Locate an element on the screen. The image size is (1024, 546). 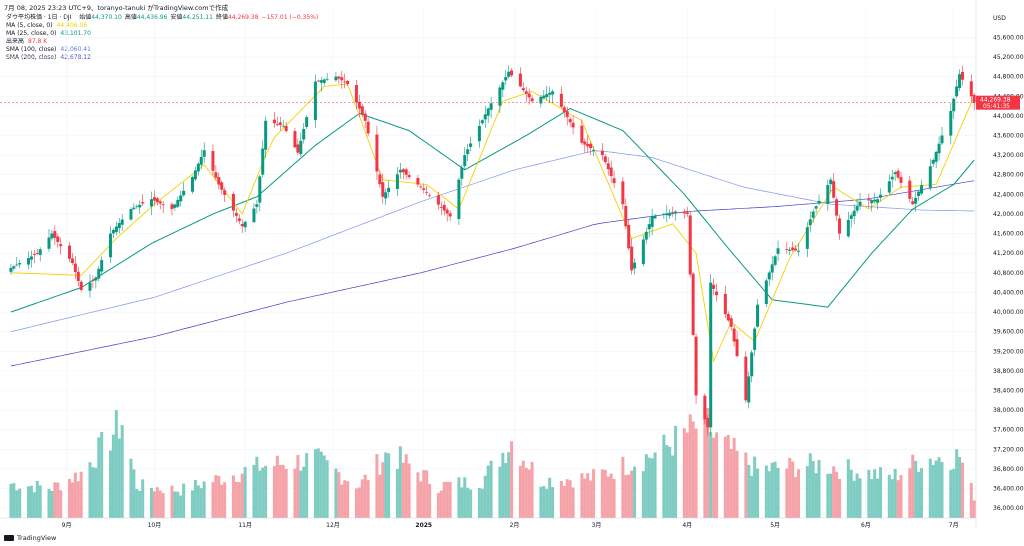
currency-label: USD is located at coordinates (999, 18).